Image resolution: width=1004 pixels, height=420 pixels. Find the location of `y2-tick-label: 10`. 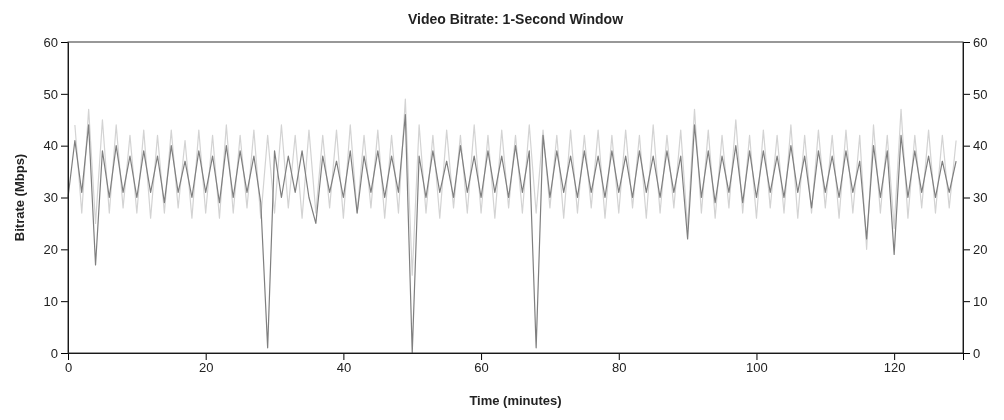

y2-tick-label: 10 is located at coordinates (980, 301).